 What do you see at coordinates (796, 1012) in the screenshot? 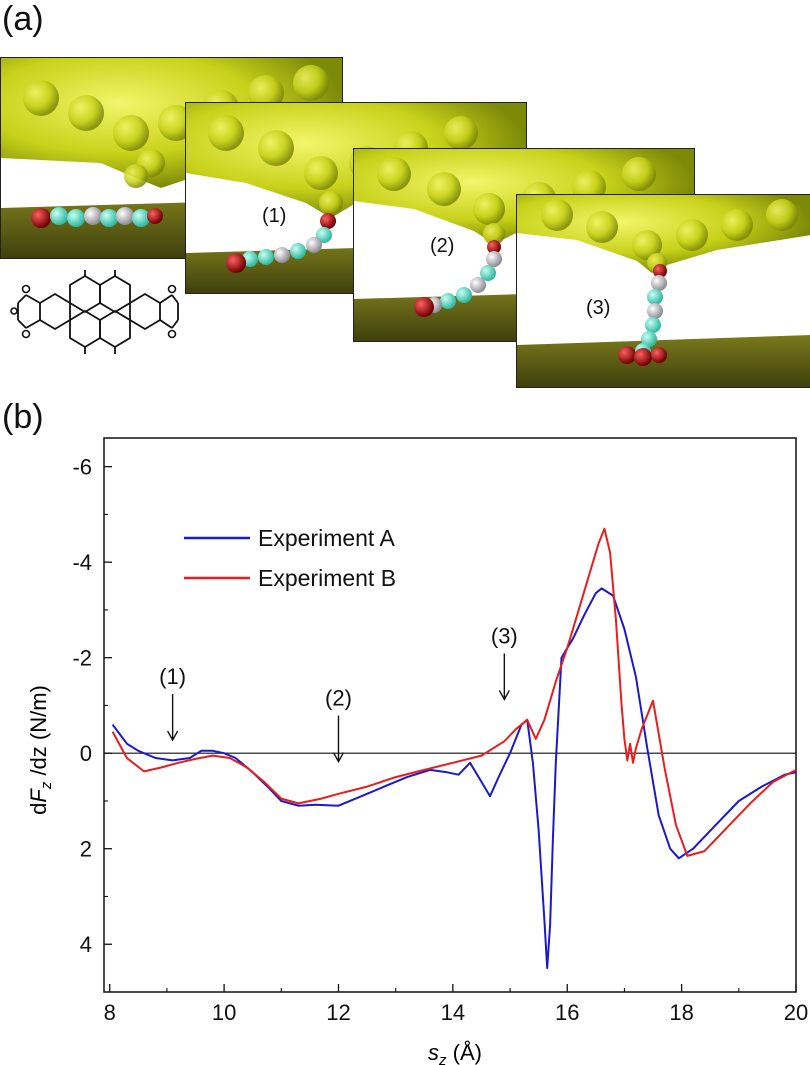
I see `x-tick-label: 20` at bounding box center [796, 1012].